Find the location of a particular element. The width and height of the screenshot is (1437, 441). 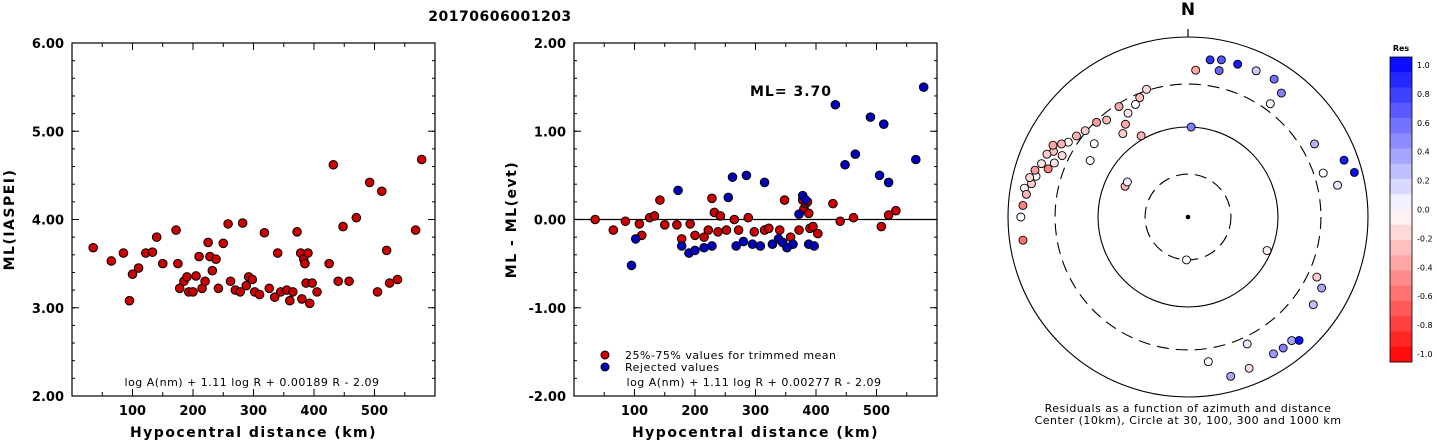

center-dot is located at coordinates (1188, 217).